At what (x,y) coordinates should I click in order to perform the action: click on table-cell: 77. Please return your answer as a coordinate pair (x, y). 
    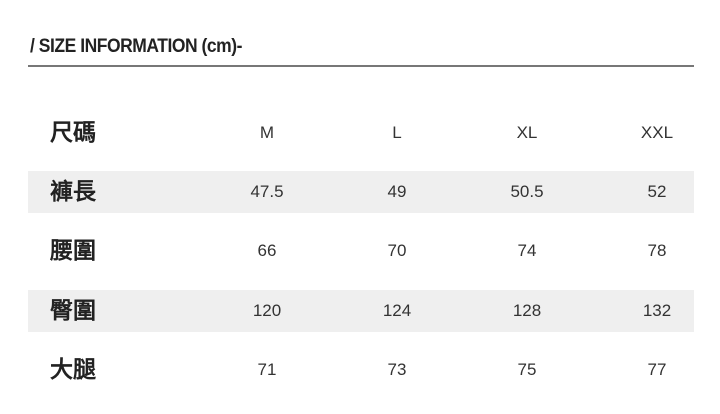
    Looking at the image, I should click on (657, 369).